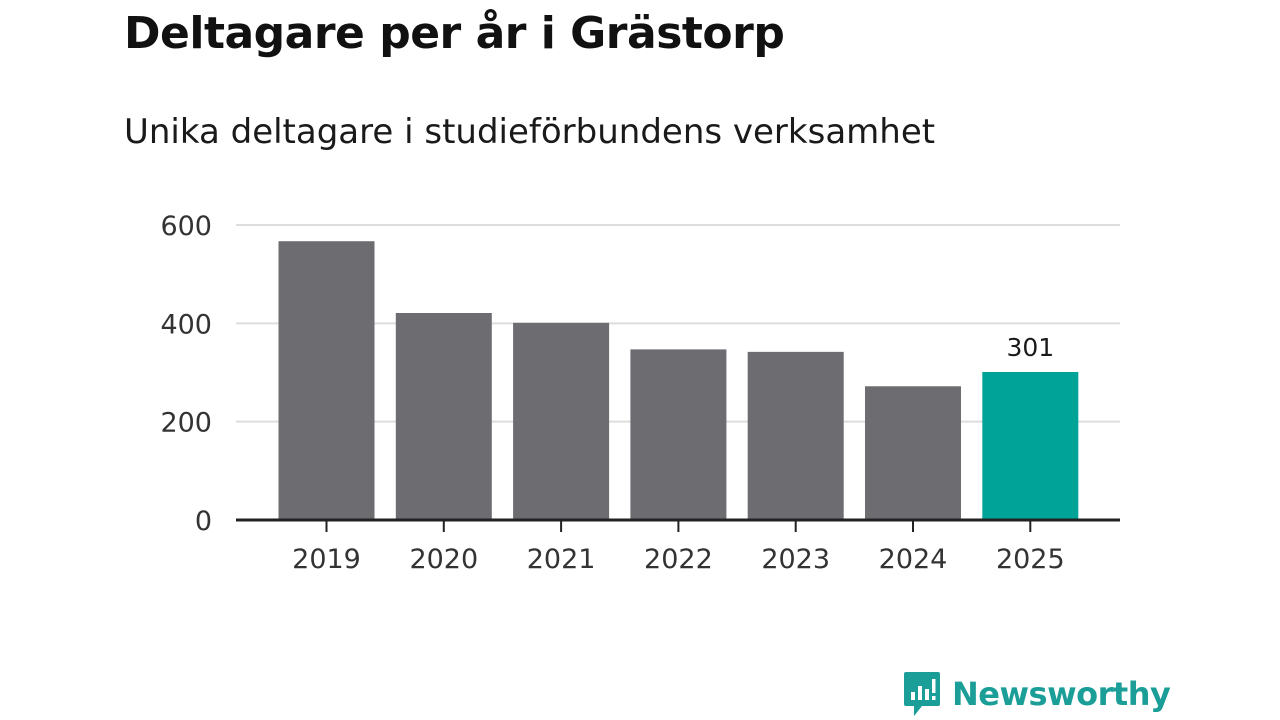  I want to click on x-tick-label: 2024, so click(913, 559).